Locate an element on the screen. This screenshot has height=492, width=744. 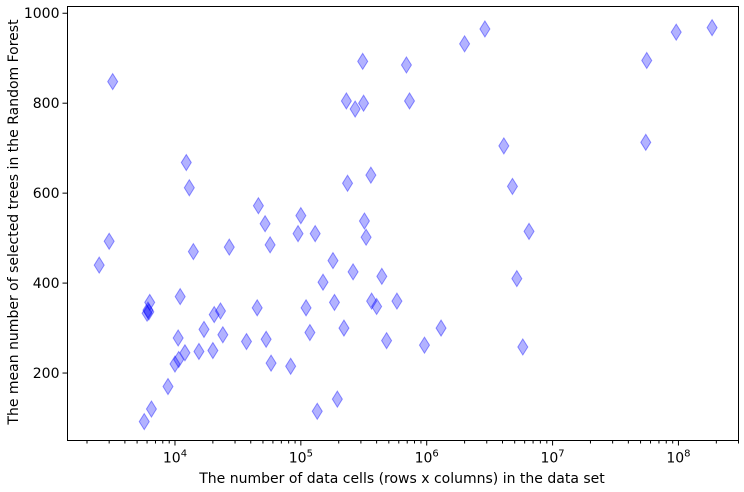
y-tick-label: 200 is located at coordinates (46, 374).